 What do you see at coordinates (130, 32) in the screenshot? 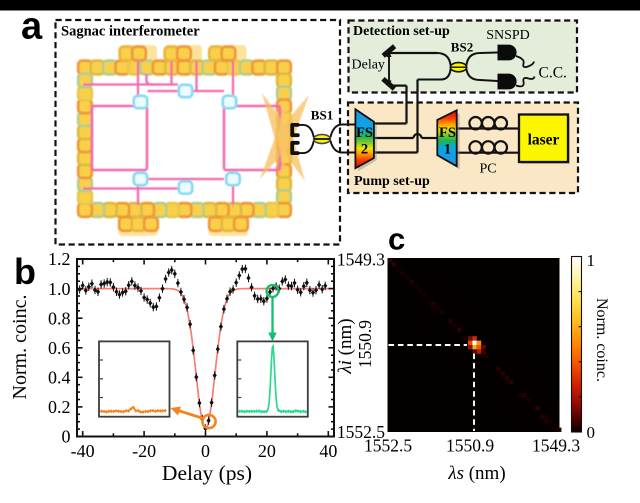
I see `svg-text: Sagnac interferometer` at bounding box center [130, 32].